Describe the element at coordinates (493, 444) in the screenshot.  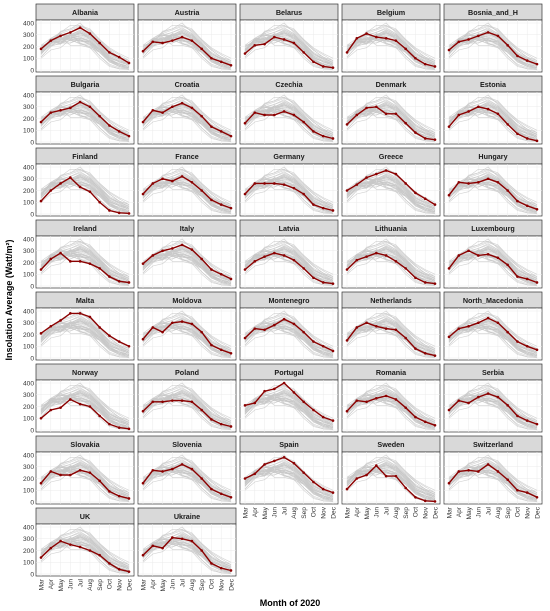
I see `panel-title: Switzerland` at that location.